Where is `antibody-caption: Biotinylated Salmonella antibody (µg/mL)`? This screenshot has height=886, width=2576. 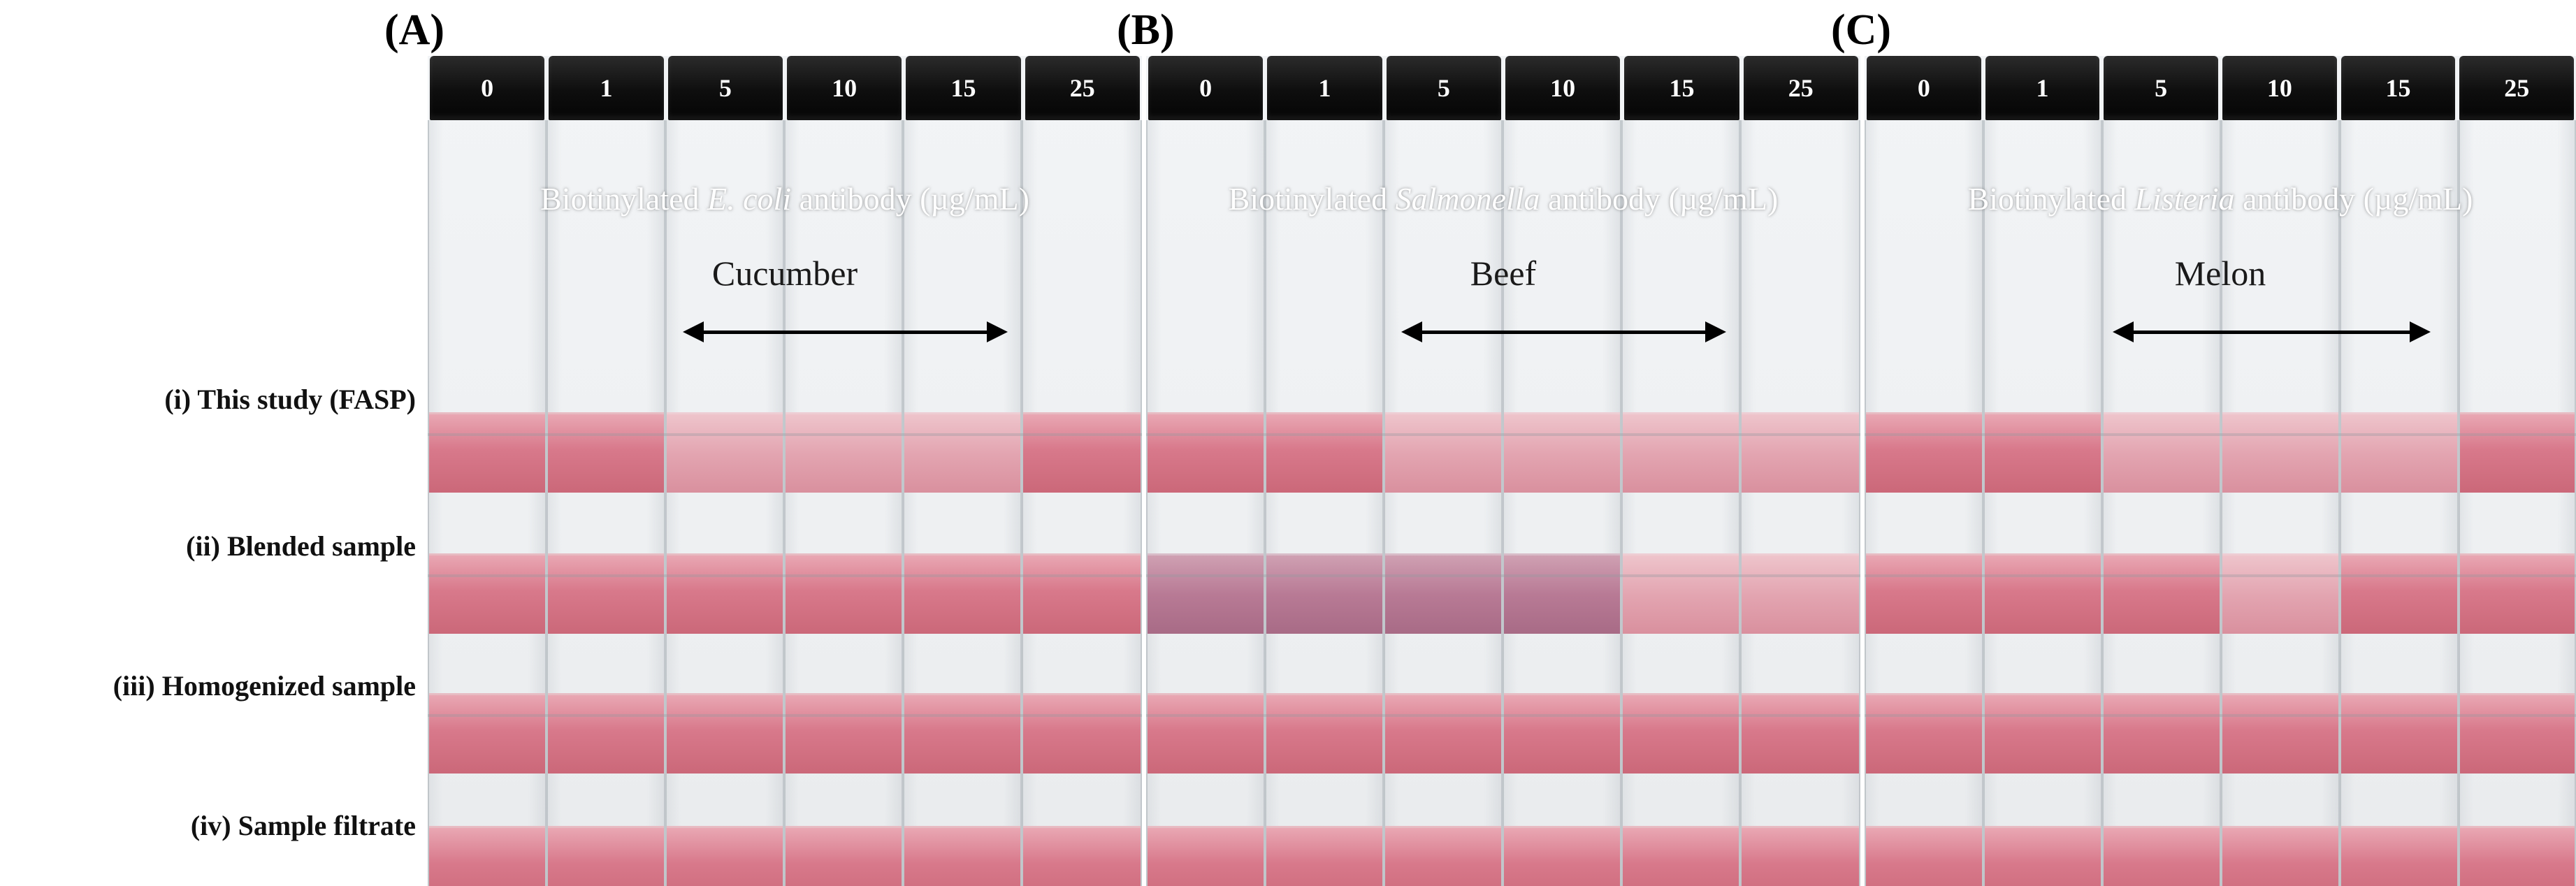 antibody-caption: Biotinylated Salmonella antibody (µg/mL) is located at coordinates (1503, 199).